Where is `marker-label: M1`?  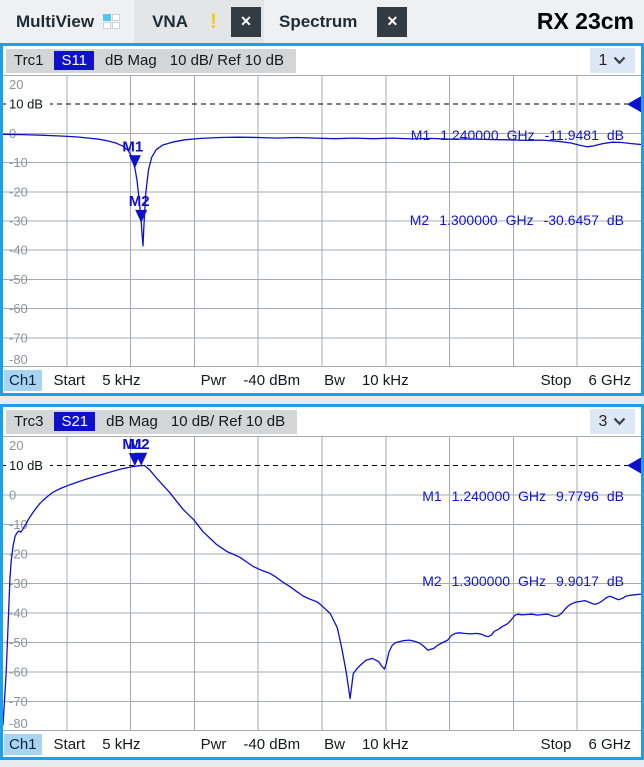 marker-label: M1 is located at coordinates (132, 444).